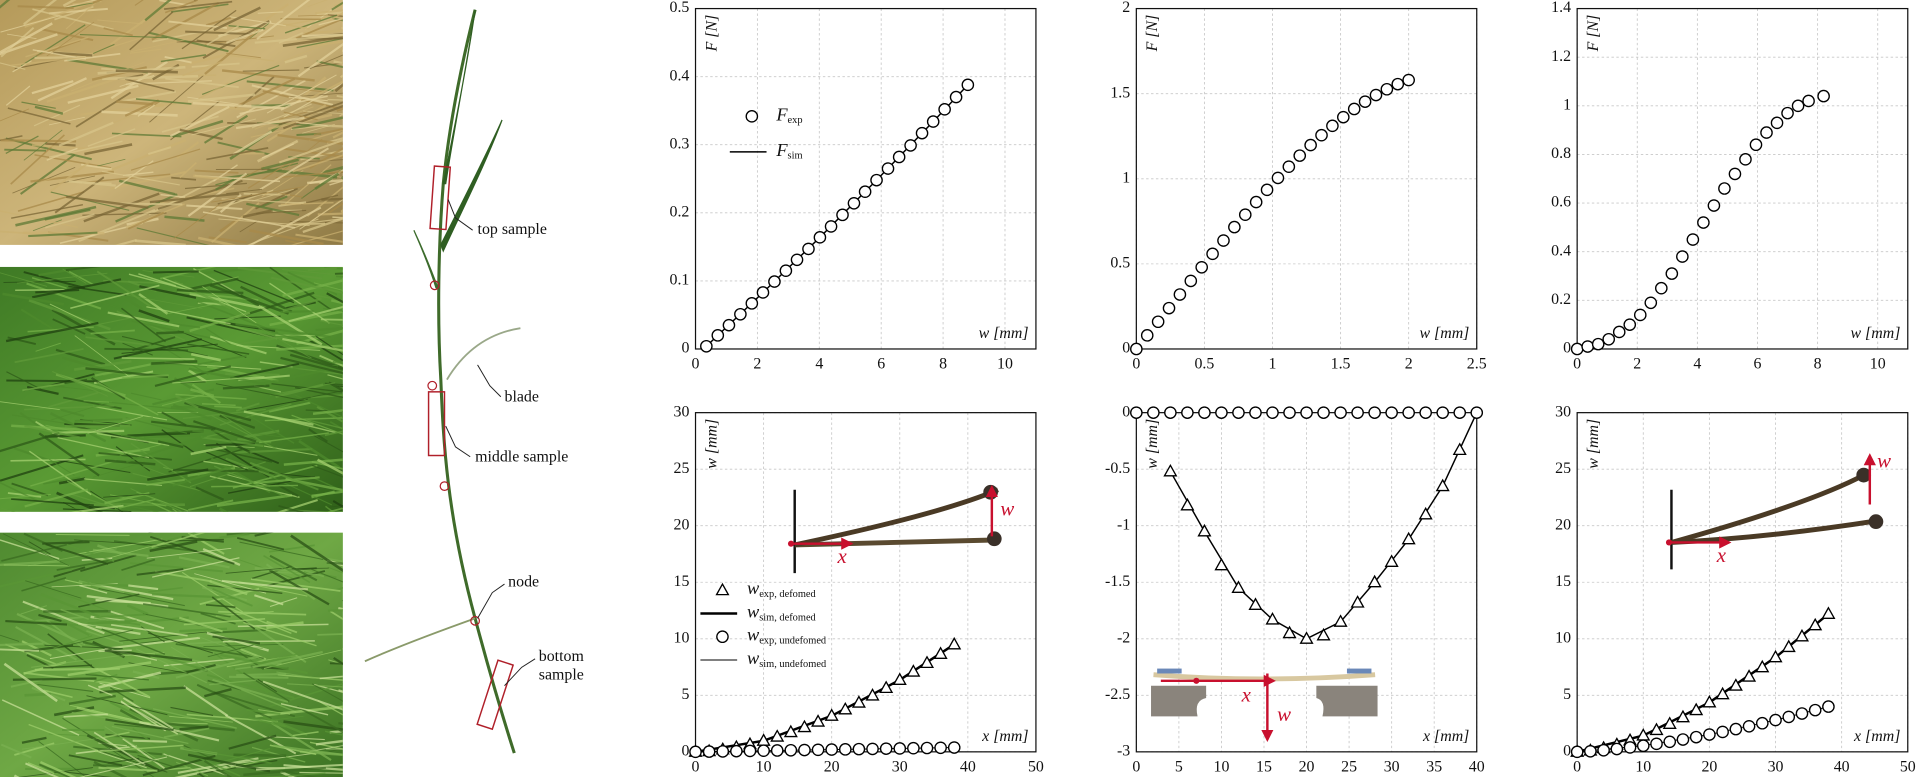 This screenshot has height=777, width=1920. What do you see at coordinates (865, 582) in the screenshot?
I see `plot-background` at bounding box center [865, 582].